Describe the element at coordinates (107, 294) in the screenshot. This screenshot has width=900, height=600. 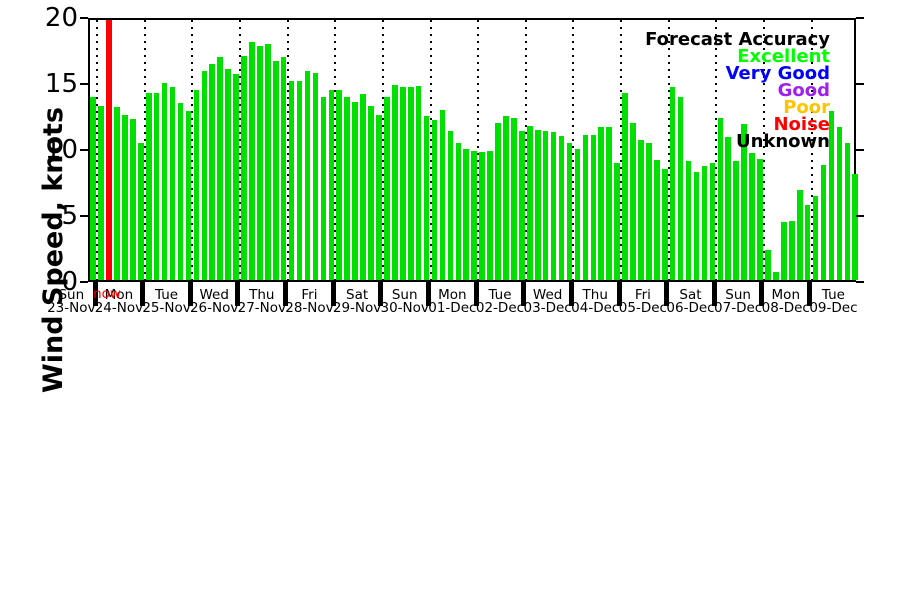
I see `now-label: now` at that location.